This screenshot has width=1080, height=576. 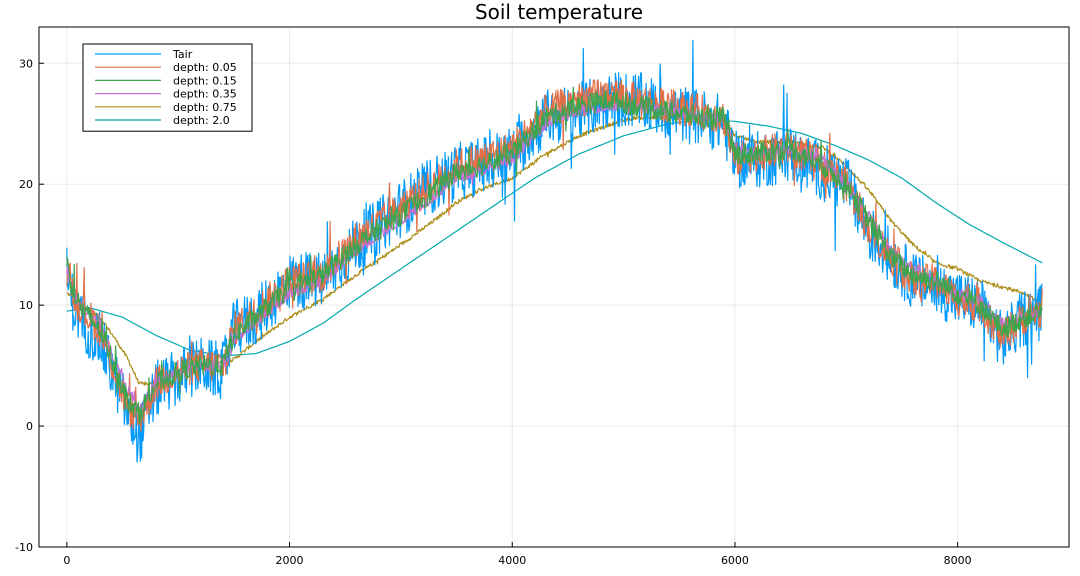 I want to click on y-tick-label: 30, so click(x=26, y=63).